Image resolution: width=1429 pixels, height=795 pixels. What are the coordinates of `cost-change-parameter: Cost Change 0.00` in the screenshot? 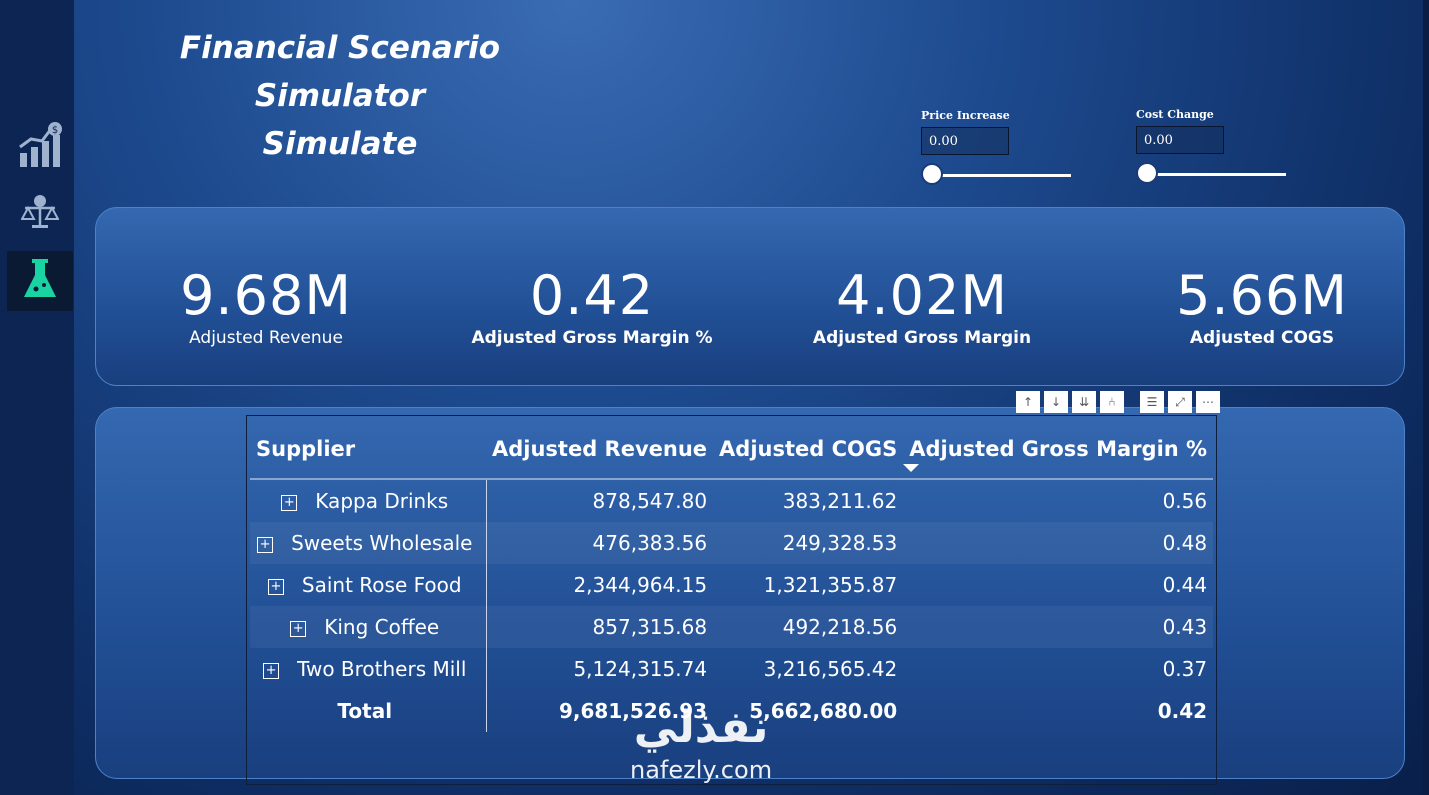 It's located at (1211, 147).